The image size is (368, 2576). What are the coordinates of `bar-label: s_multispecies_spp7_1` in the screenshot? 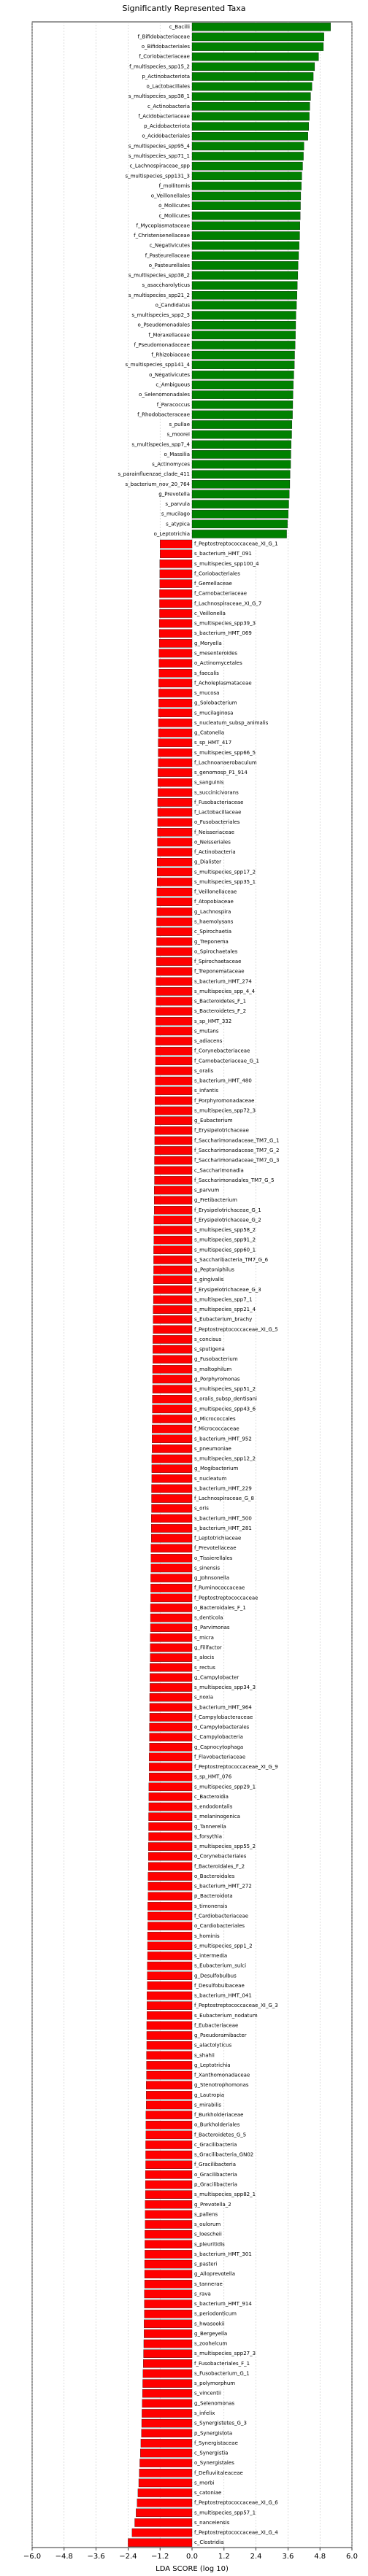 It's located at (224, 1299).